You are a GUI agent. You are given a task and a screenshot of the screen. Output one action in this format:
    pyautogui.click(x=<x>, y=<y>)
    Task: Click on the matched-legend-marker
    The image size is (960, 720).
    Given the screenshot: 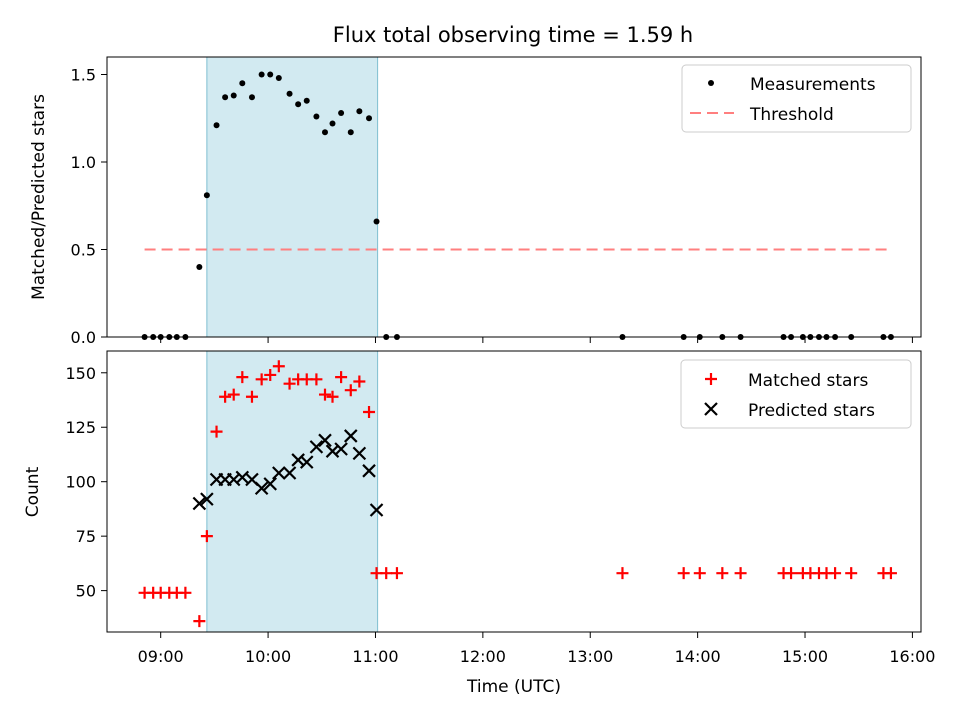 What is the action you would take?
    pyautogui.click(x=711, y=379)
    